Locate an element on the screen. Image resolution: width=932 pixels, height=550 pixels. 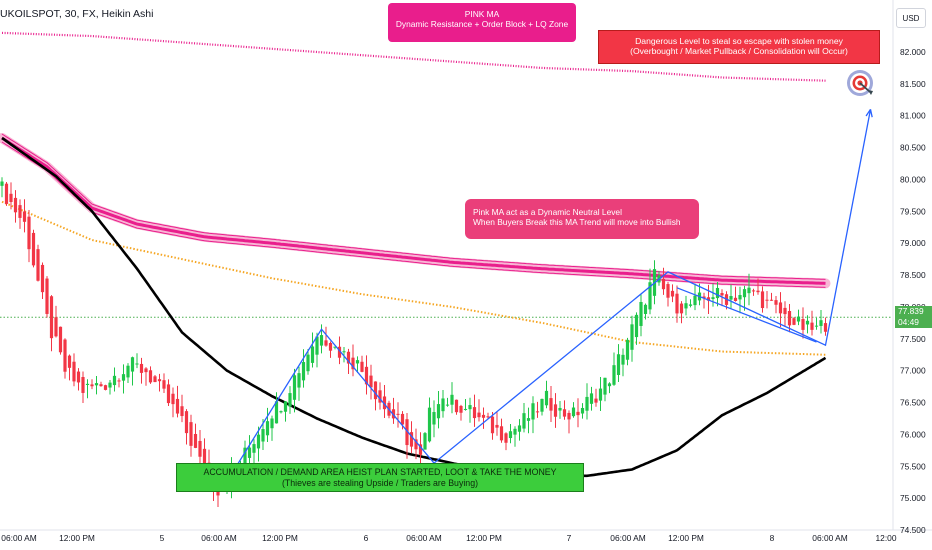
current-price-tag: 77.839 04:49 is located at coordinates (913, 317).